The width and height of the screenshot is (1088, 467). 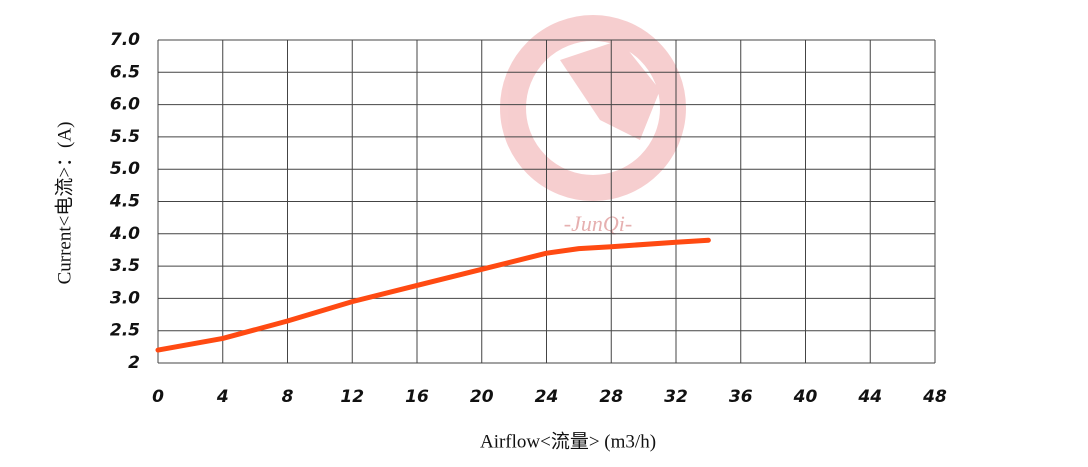 I want to click on y-tick-label: 4.5, so click(x=124, y=202).